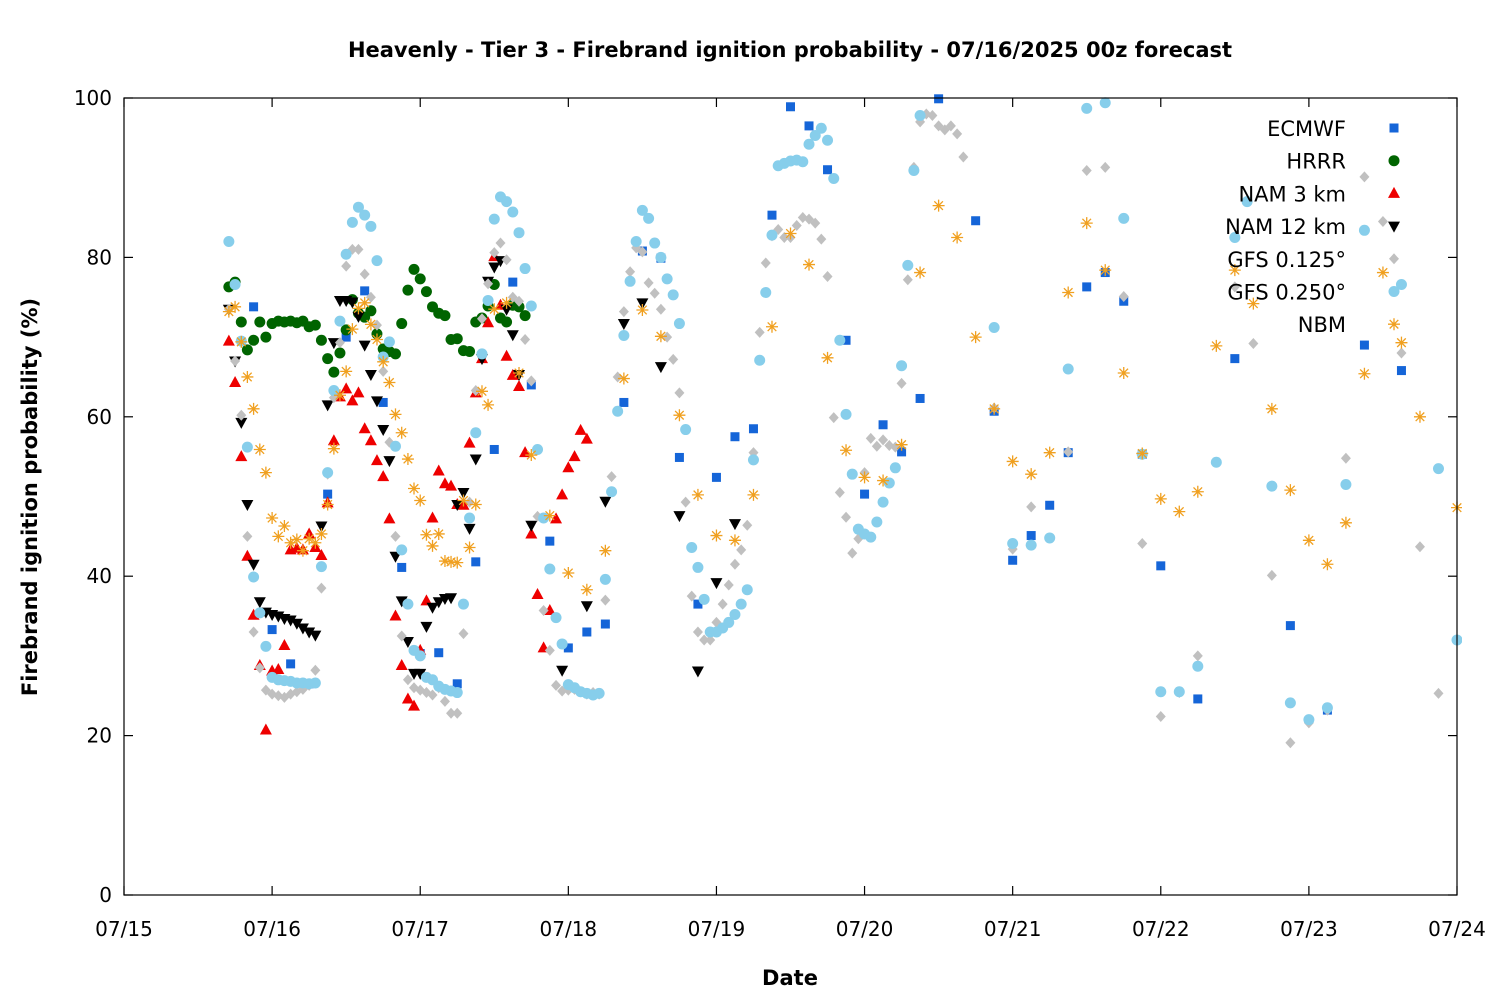 The width and height of the screenshot is (1500, 1000). Describe the element at coordinates (1286, 260) in the screenshot. I see `legend-label-gfs-0-125: GFS 0.125°` at that location.